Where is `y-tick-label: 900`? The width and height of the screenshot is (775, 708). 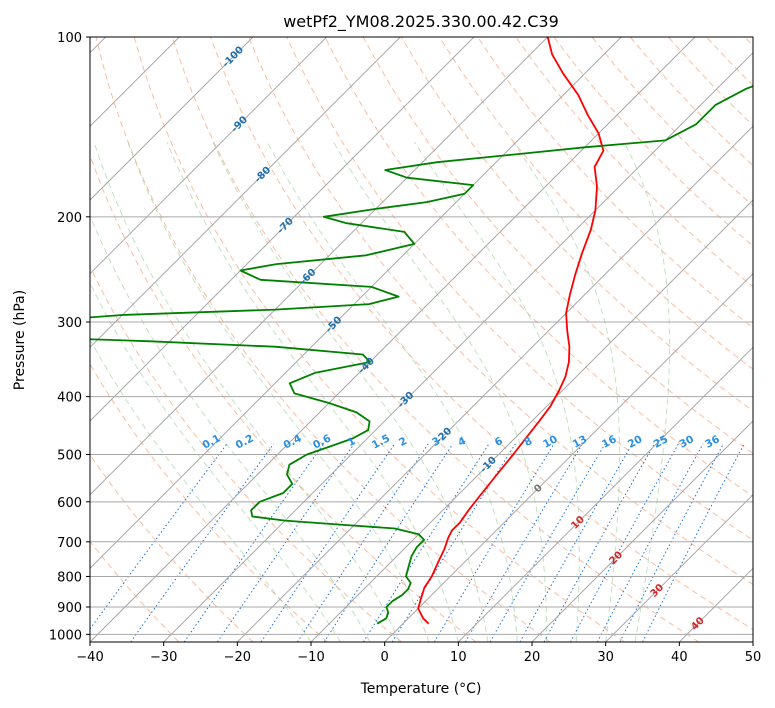
y-tick-label: 900 is located at coordinates (69, 608).